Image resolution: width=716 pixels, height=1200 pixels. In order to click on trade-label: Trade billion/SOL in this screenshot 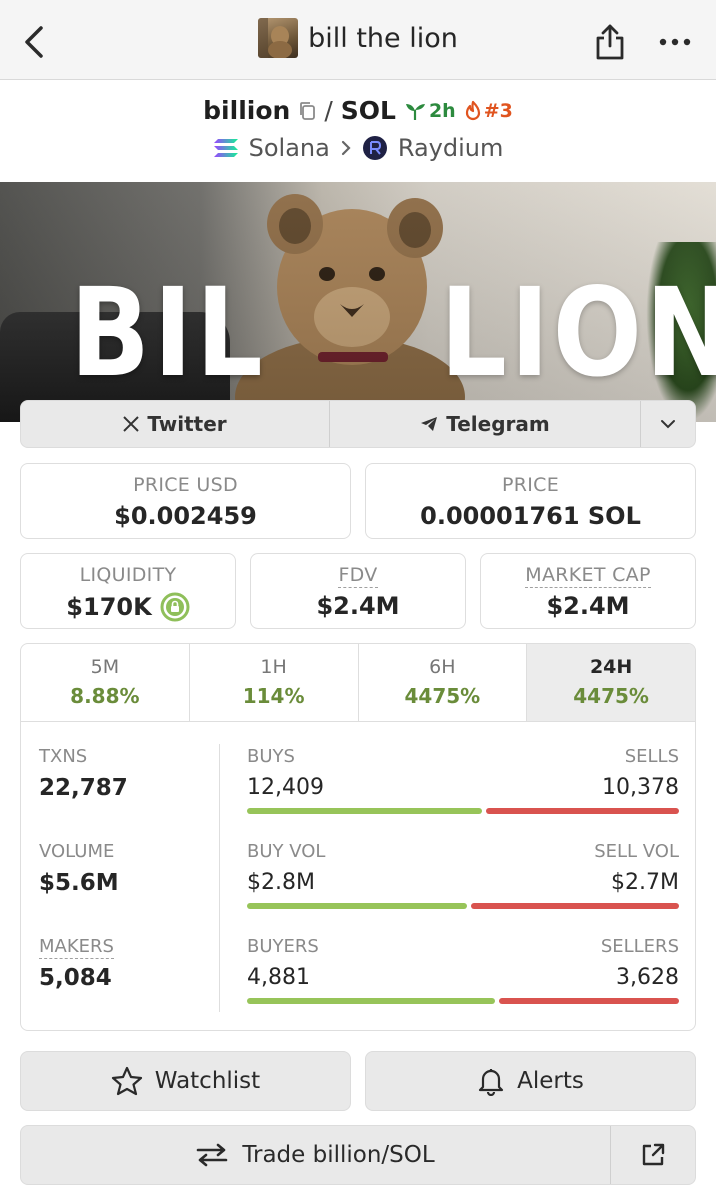, I will do `click(338, 1155)`.